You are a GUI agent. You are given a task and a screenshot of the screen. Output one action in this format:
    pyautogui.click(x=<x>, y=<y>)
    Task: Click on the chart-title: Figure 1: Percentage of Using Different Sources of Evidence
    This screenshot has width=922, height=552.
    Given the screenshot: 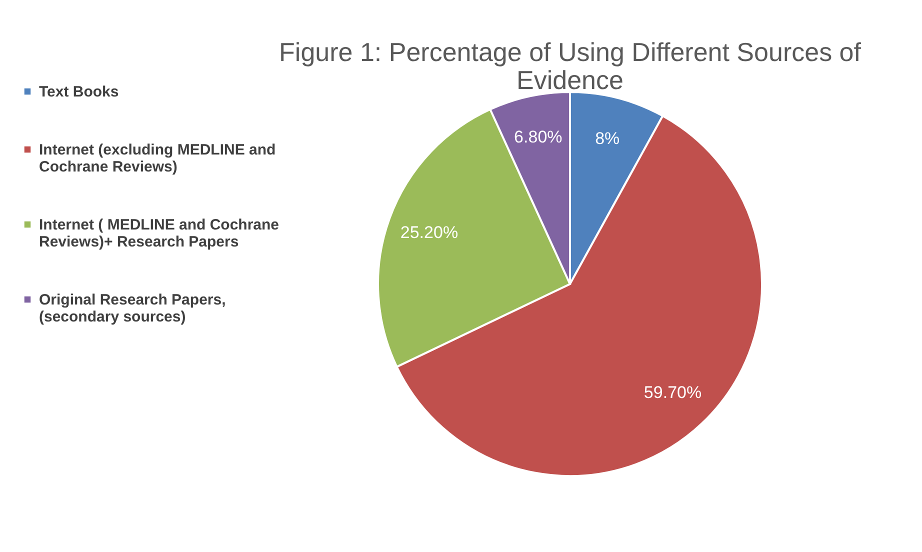 What is the action you would take?
    pyautogui.click(x=570, y=66)
    